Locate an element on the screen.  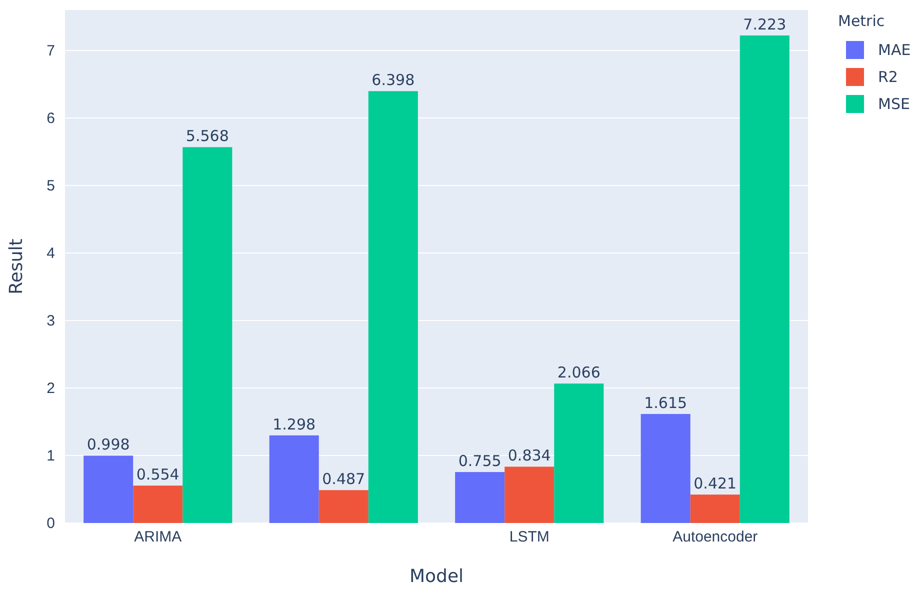
data-label: 6.398 is located at coordinates (393, 80).